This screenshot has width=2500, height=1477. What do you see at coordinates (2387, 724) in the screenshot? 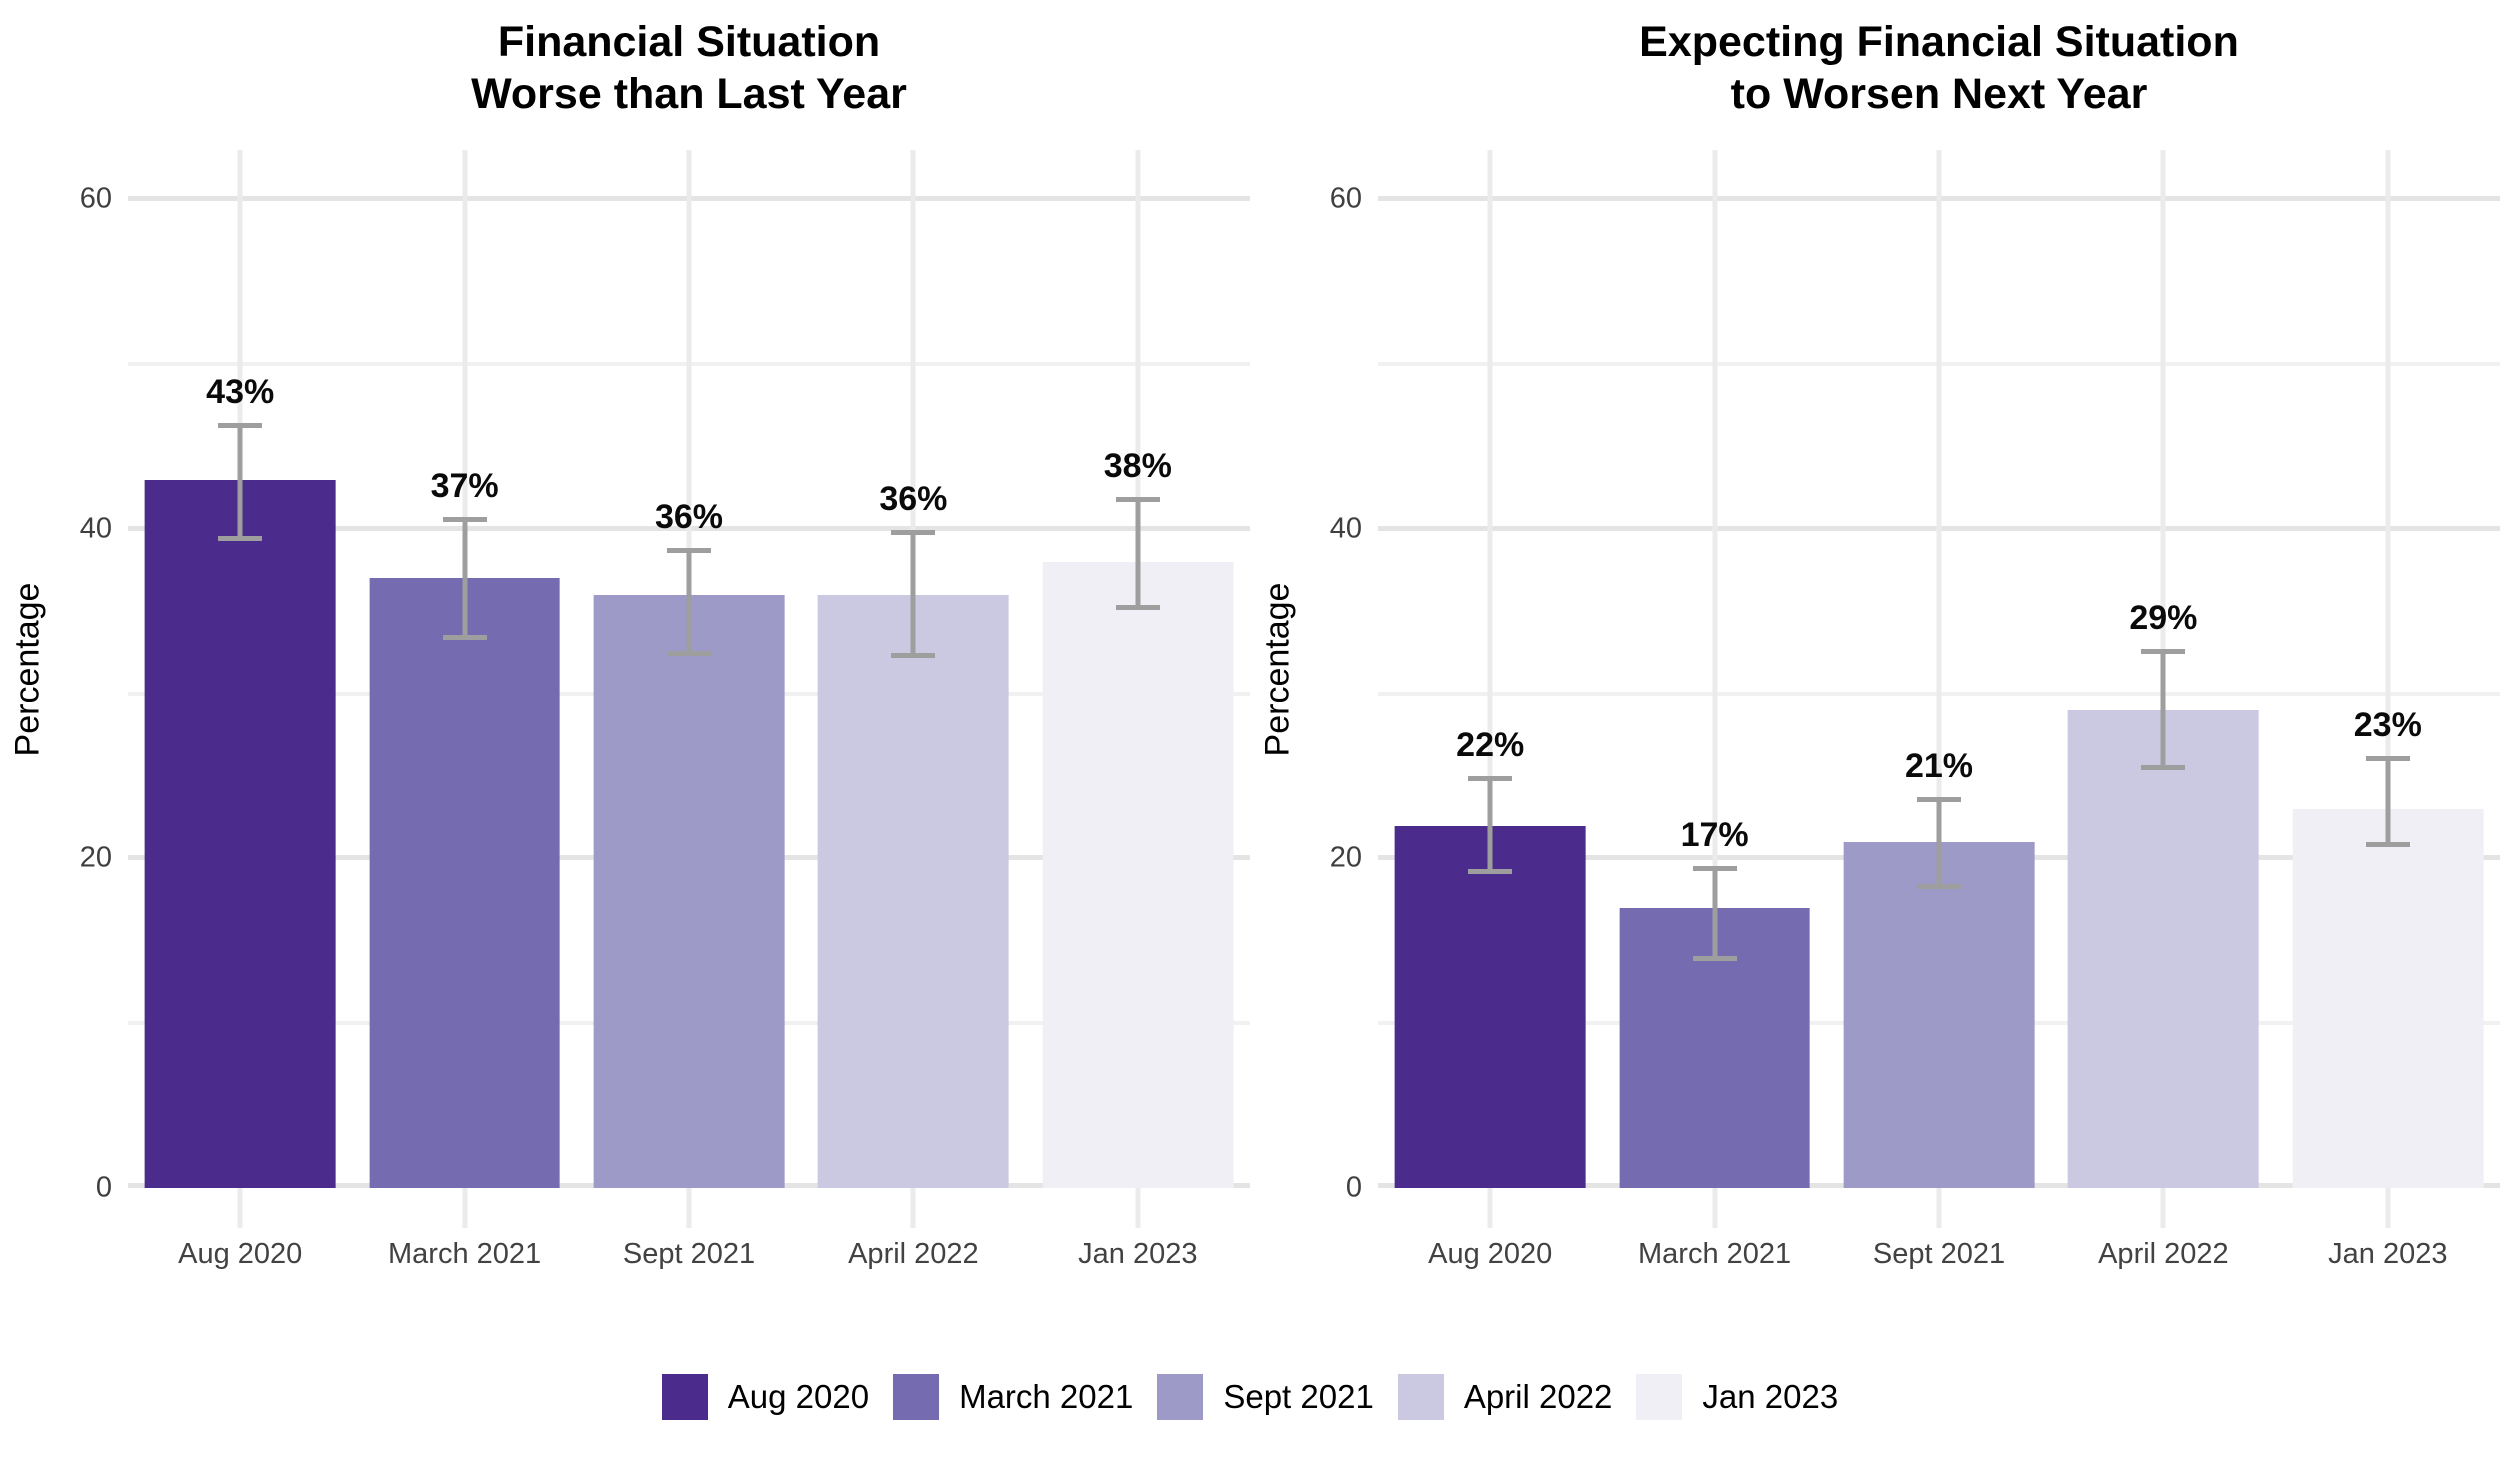
I see `bar-value-label: 23%` at bounding box center [2387, 724].